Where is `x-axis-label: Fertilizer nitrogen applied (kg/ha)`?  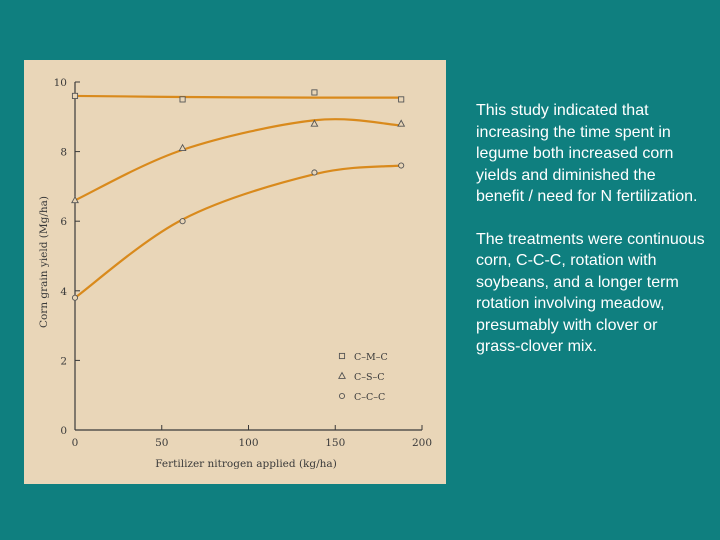 x-axis-label: Fertilizer nitrogen applied (kg/ha) is located at coordinates (246, 464).